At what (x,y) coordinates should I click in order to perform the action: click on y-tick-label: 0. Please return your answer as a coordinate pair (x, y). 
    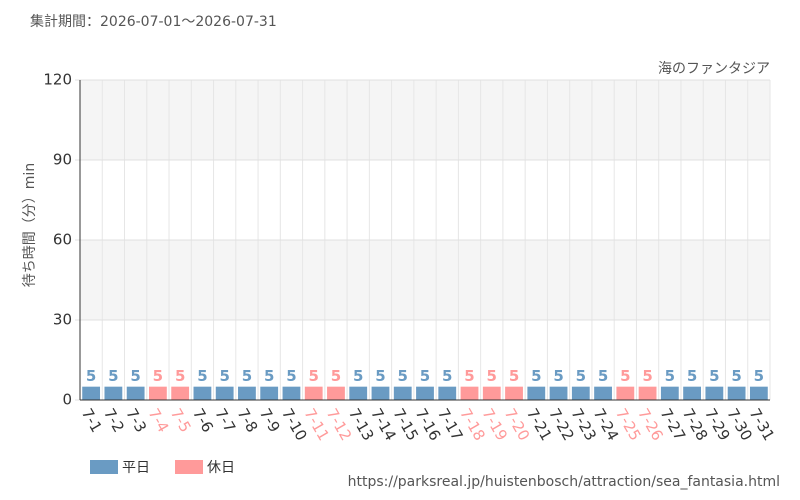
    Looking at the image, I should click on (67, 400).